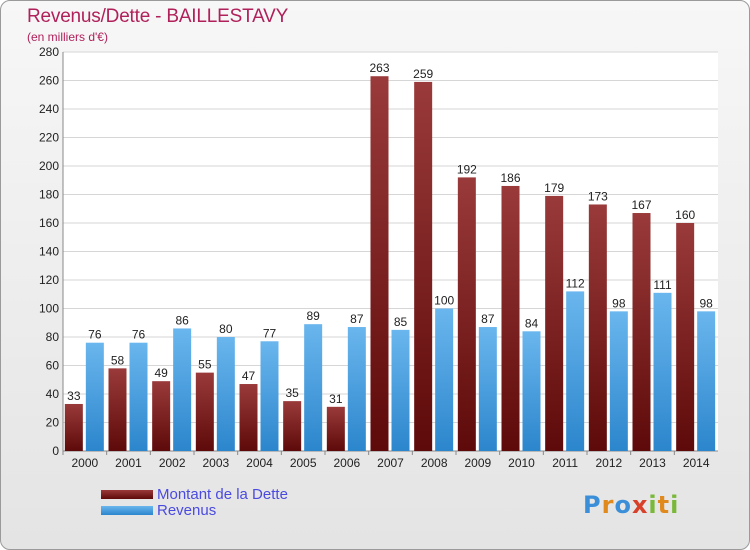  Describe the element at coordinates (598, 196) in the screenshot. I see `data-label-dette: 173` at that location.